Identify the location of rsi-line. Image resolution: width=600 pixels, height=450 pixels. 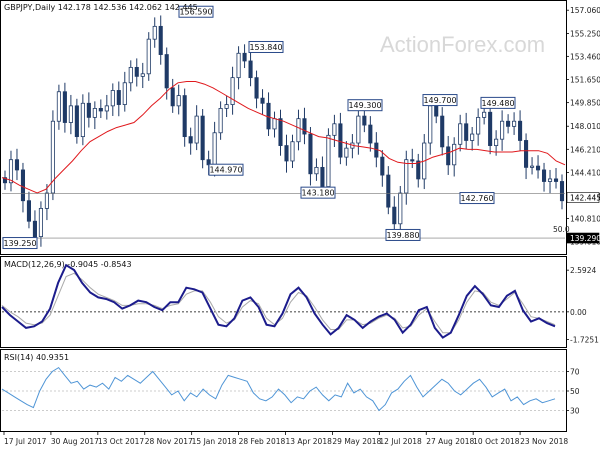
(278, 389).